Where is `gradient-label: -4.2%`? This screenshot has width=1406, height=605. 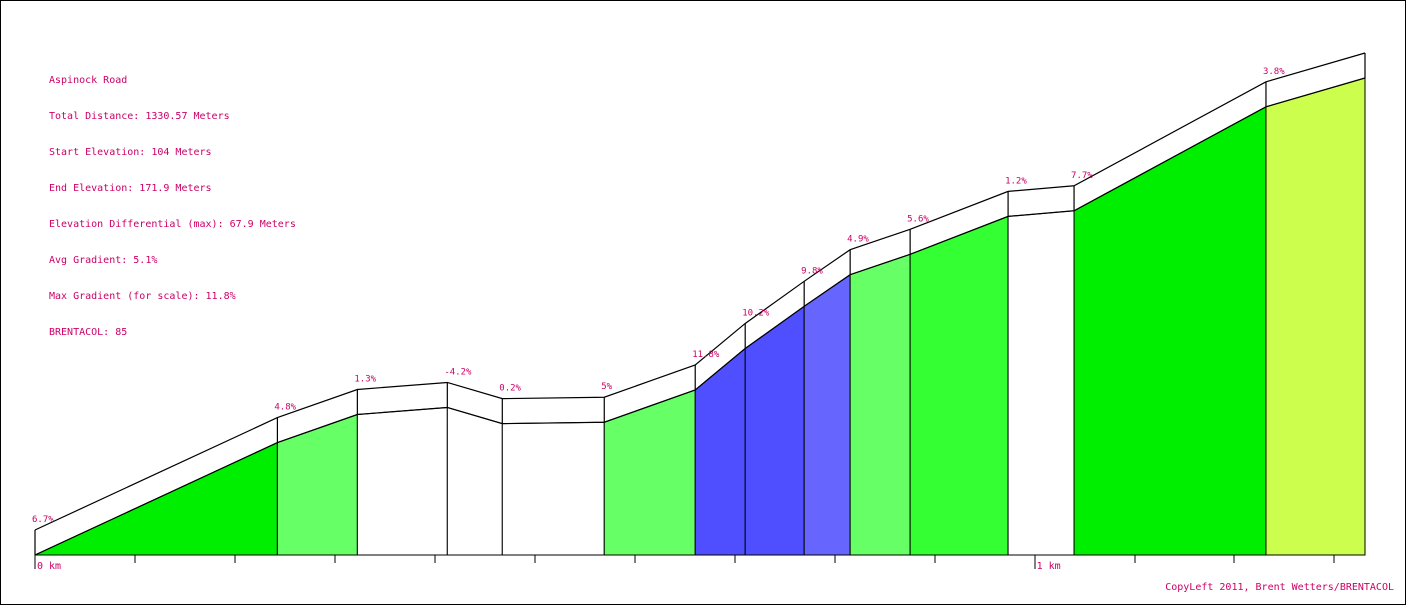 gradient-label: -4.2% is located at coordinates (458, 372).